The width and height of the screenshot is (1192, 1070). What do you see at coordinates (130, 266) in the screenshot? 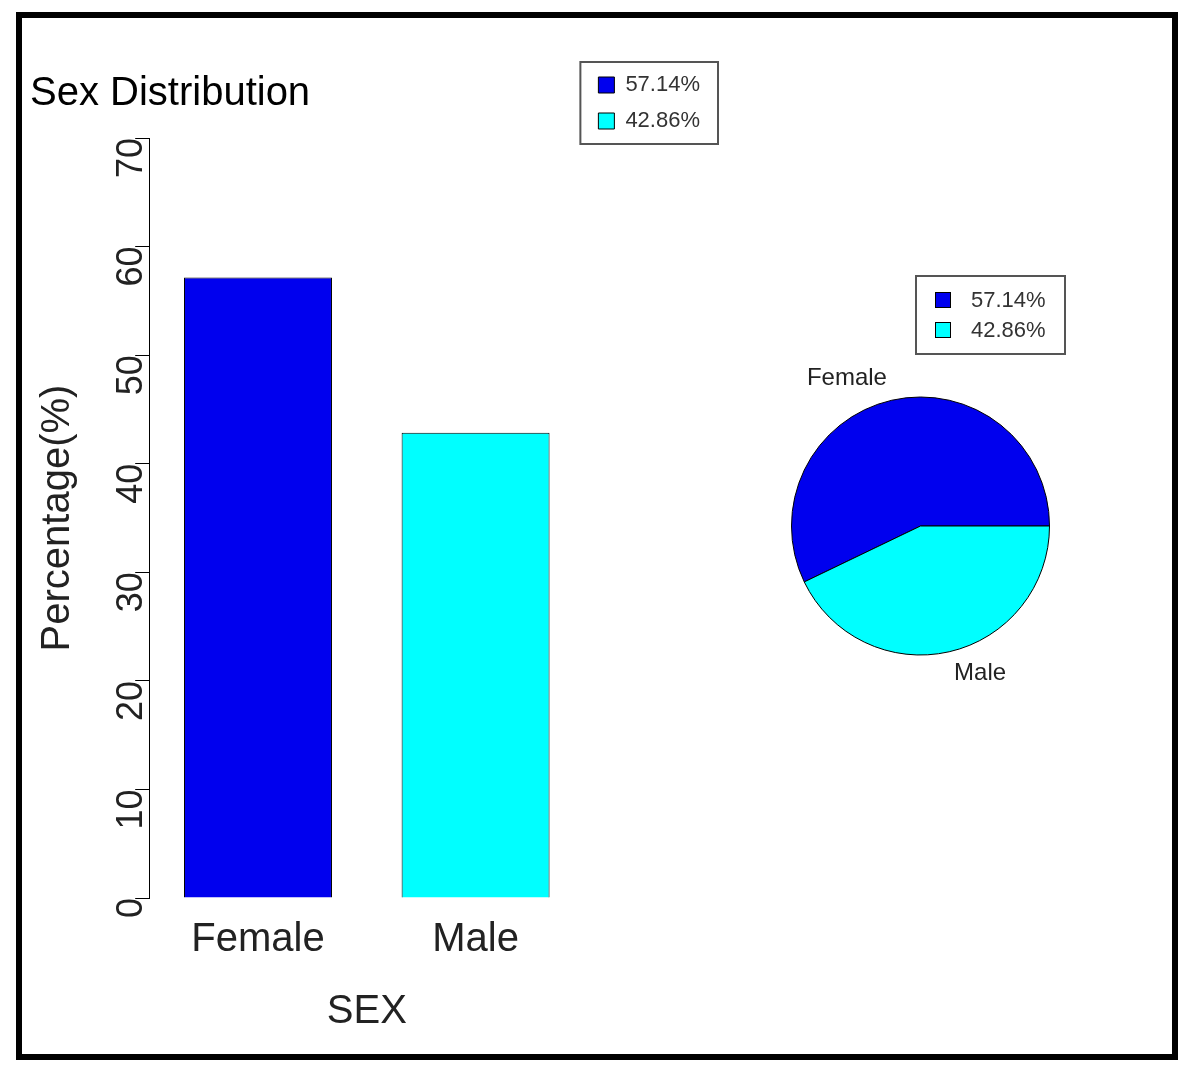
I see `y-tick-label: 60` at bounding box center [130, 266].